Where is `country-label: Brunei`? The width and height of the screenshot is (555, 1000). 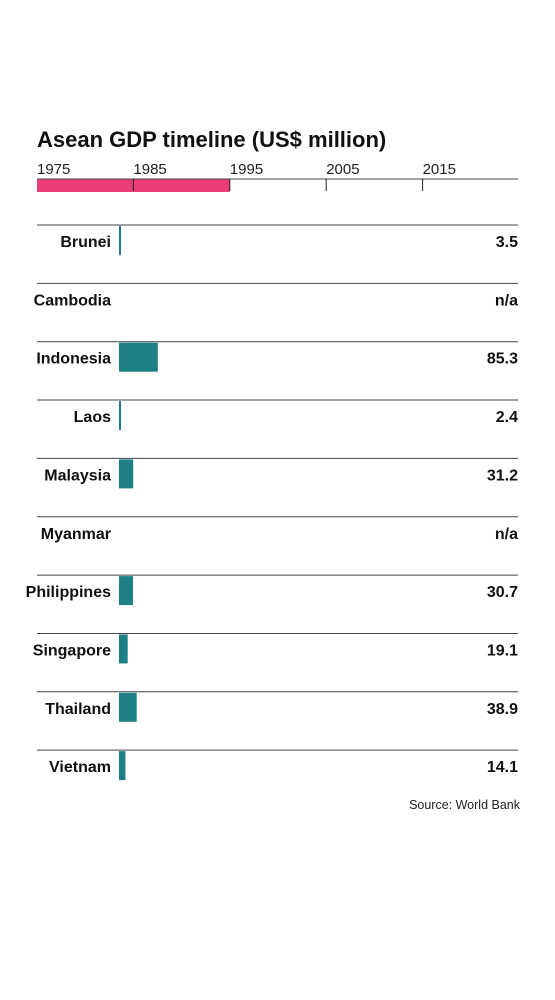
country-label: Brunei is located at coordinates (85, 242).